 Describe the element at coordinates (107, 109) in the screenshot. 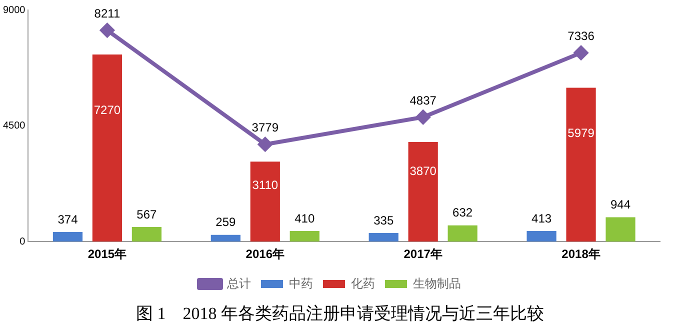

I see `data-label: 7270` at that location.